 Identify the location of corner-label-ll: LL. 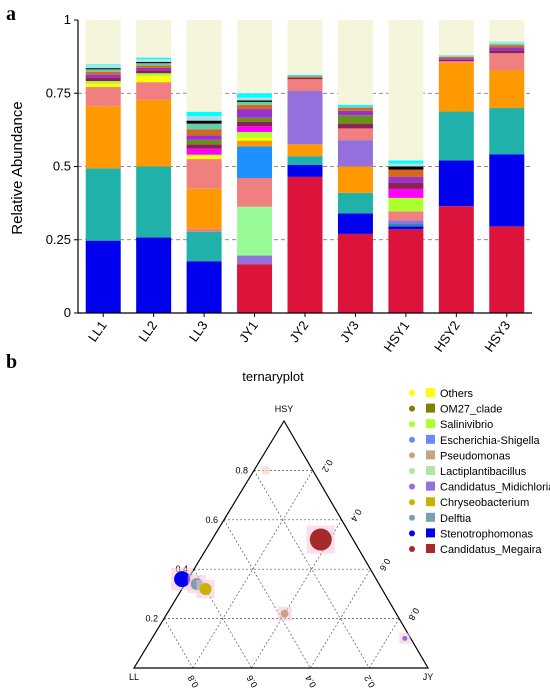
(134, 677).